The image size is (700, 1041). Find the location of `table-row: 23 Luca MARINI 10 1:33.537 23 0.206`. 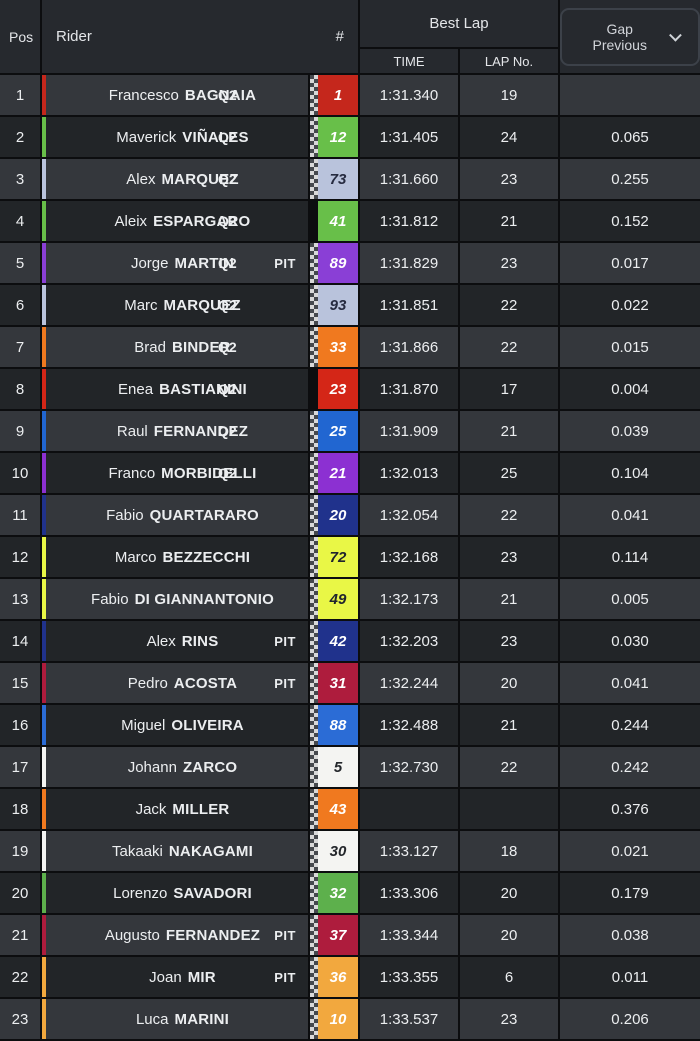

table-row: 23 Luca MARINI 10 1:33.537 23 0.206 is located at coordinates (350, 1019).